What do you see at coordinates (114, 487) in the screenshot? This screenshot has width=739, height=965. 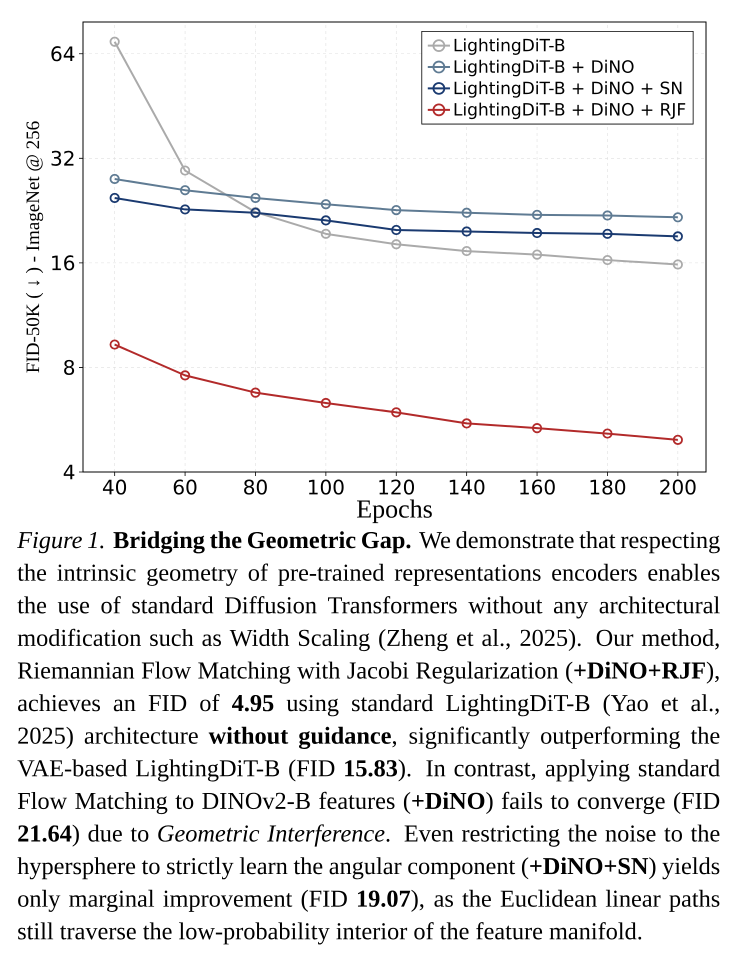 I see `x-tick-label: 40` at bounding box center [114, 487].